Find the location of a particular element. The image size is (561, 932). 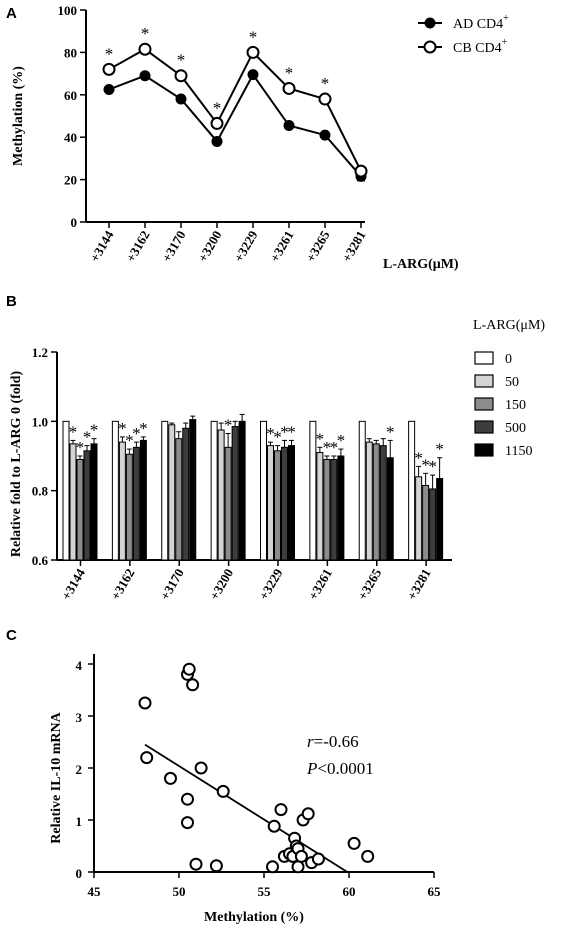

y-tick-label: 0.6 is located at coordinates (40, 560).